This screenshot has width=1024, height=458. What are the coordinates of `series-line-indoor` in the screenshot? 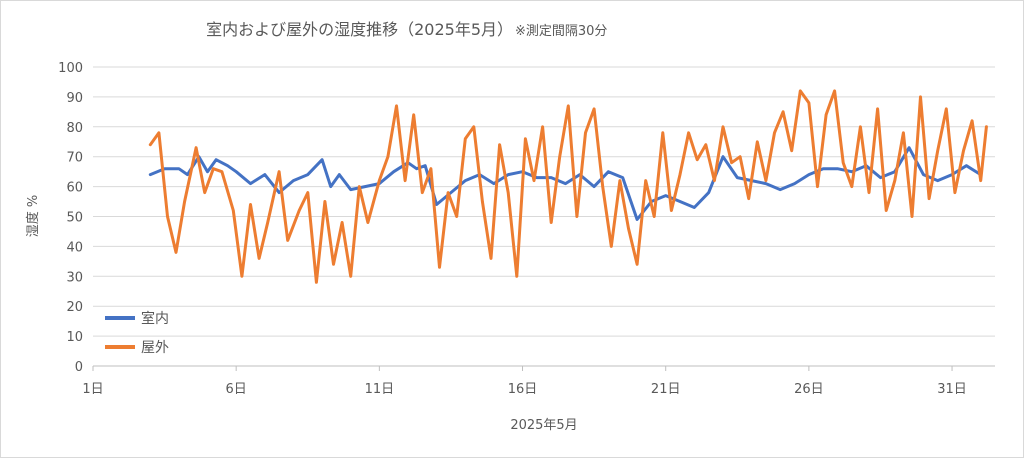 It's located at (565, 183).